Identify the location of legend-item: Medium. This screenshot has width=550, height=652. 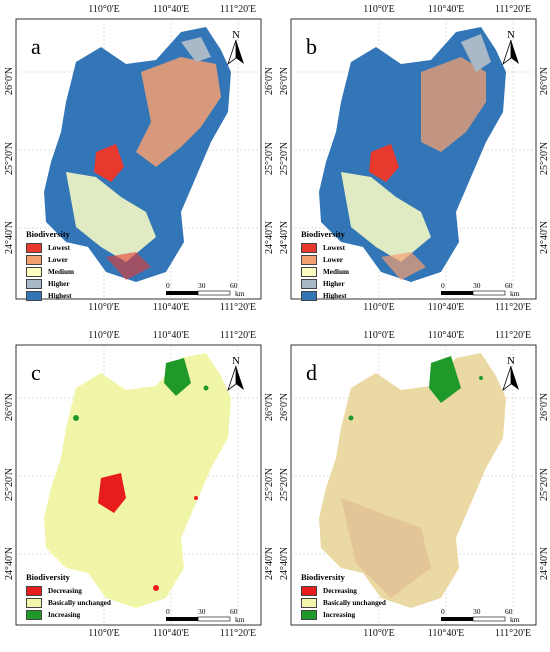
(50, 272).